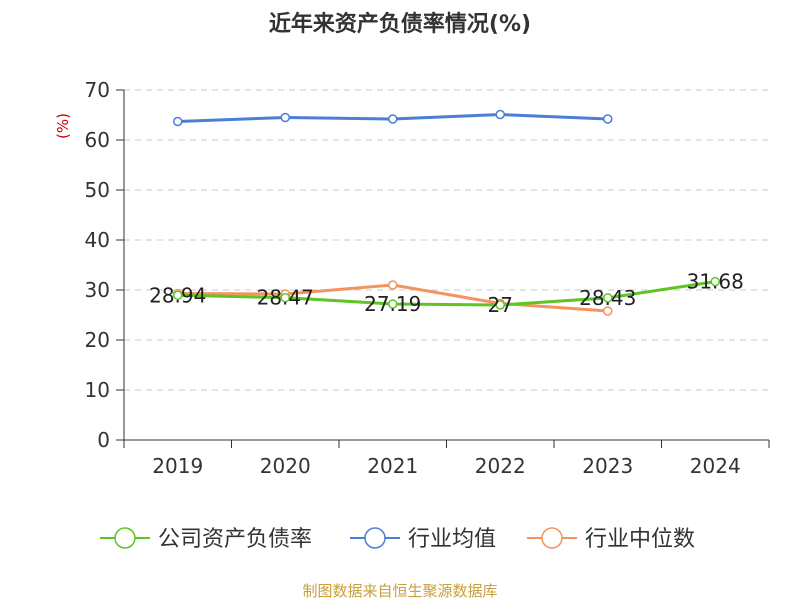 Image resolution: width=800 pixels, height=601 pixels. I want to click on data-source-note: 制图数据来自恒生聚源数据库, so click(400, 591).